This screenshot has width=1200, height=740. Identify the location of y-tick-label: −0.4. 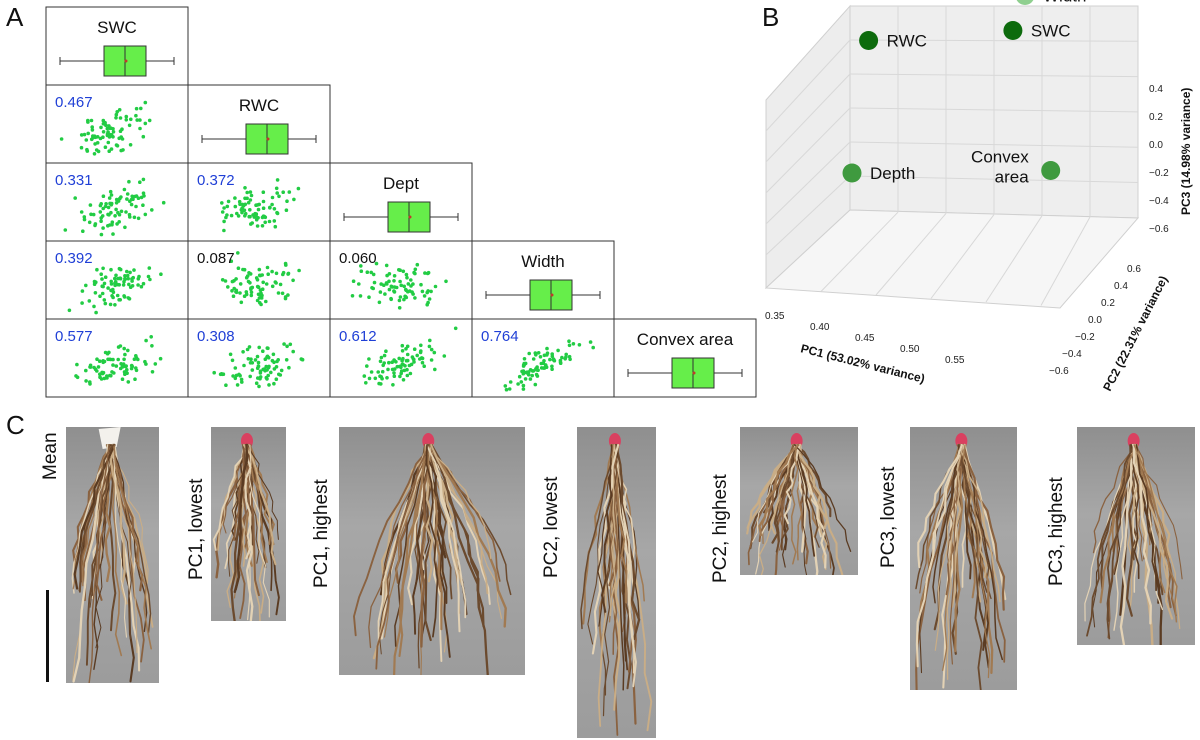
(1072, 354).